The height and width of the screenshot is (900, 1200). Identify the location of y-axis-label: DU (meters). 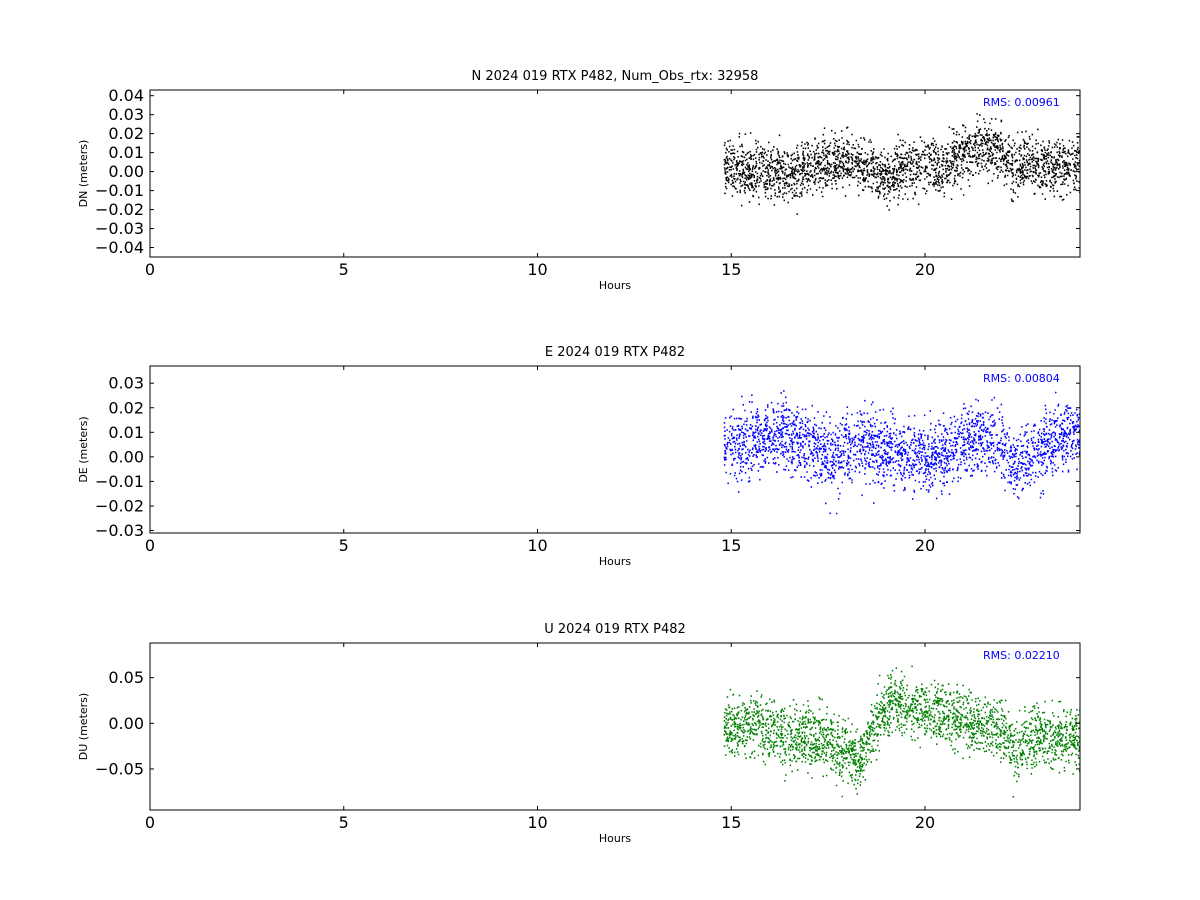
(83, 726).